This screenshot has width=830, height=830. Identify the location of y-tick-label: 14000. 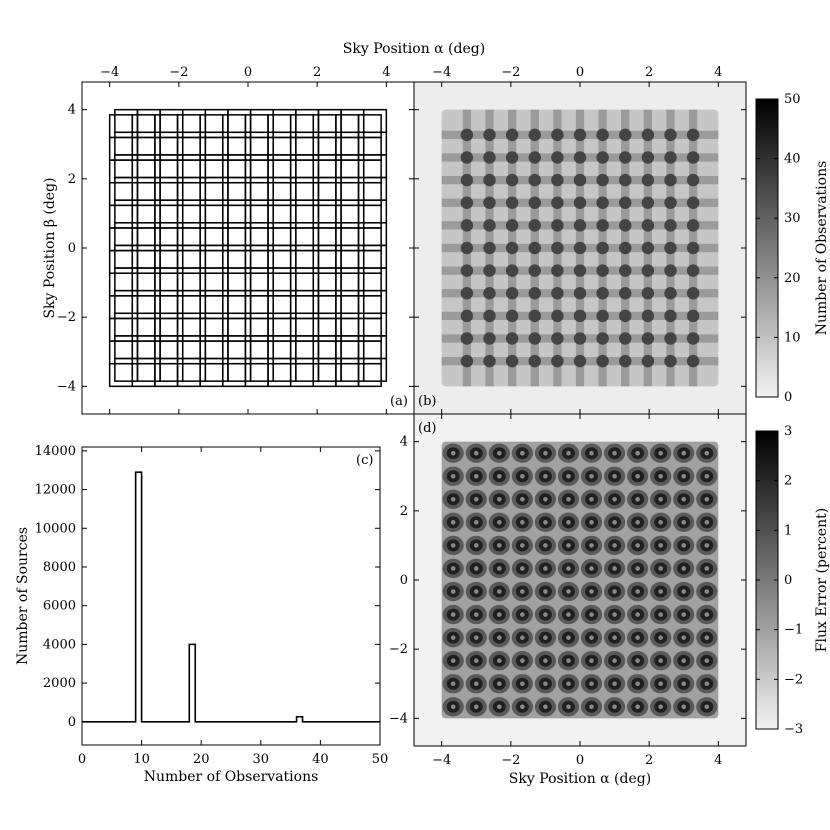
(55, 451).